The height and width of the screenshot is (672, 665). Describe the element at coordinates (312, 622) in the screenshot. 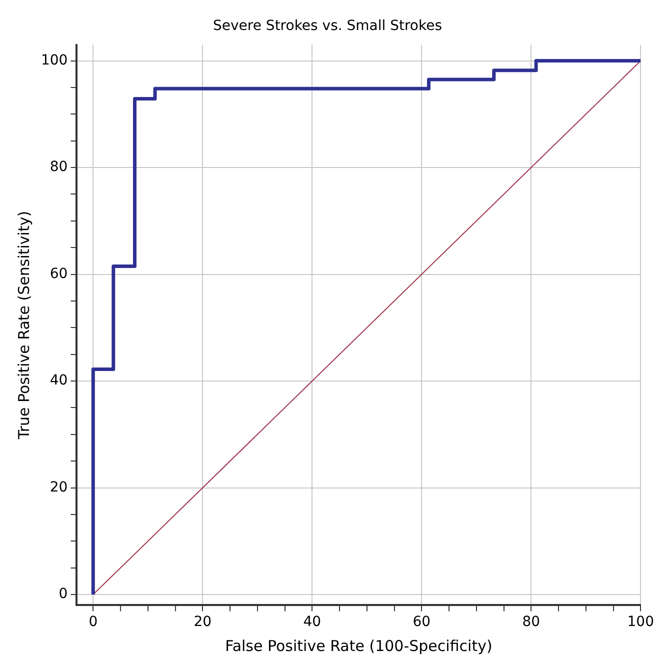

I see `x-tick-label: 40` at that location.